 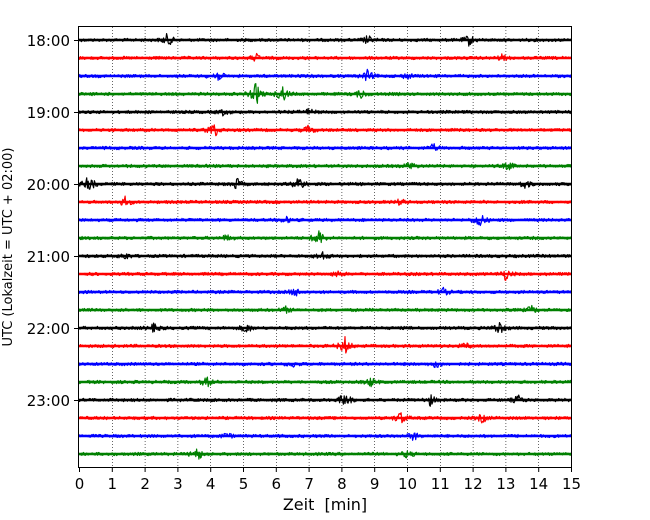 I want to click on x-tick-label-14: 14, so click(x=538, y=484).